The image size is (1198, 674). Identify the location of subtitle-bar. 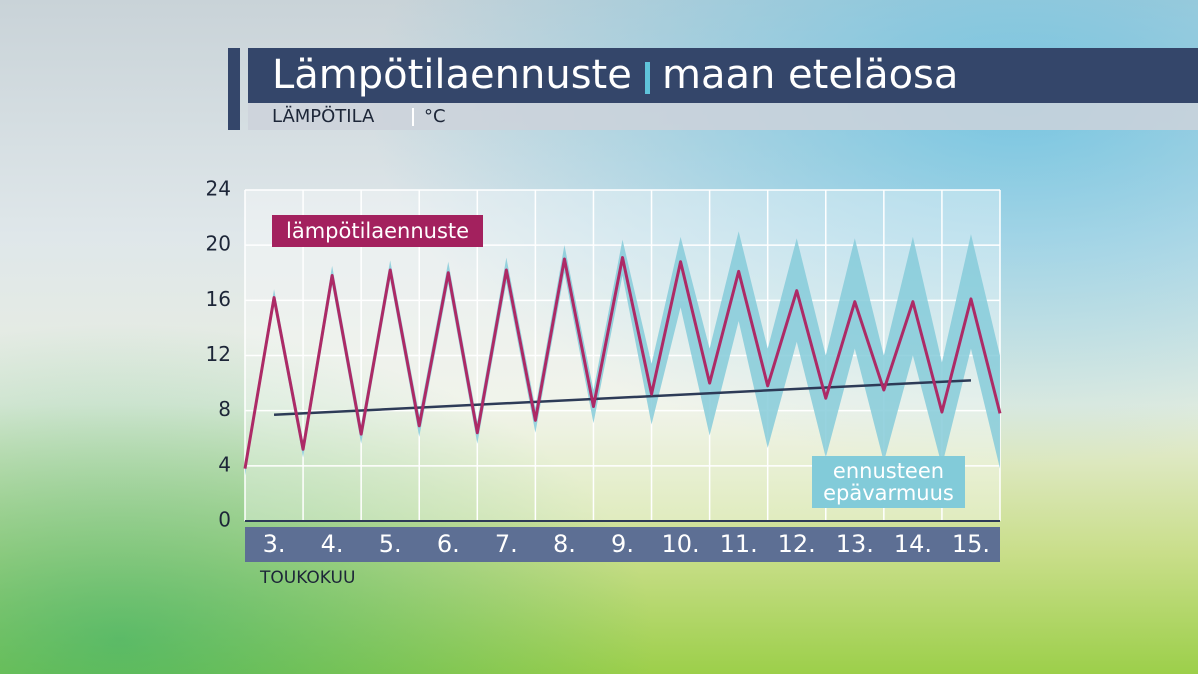
(723, 116).